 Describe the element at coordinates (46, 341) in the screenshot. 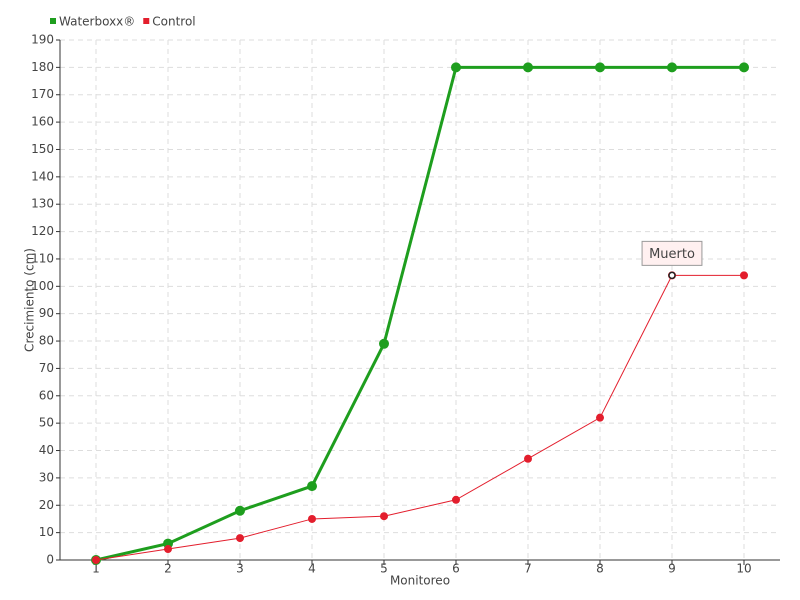

I see `y-tick-label: 80` at that location.